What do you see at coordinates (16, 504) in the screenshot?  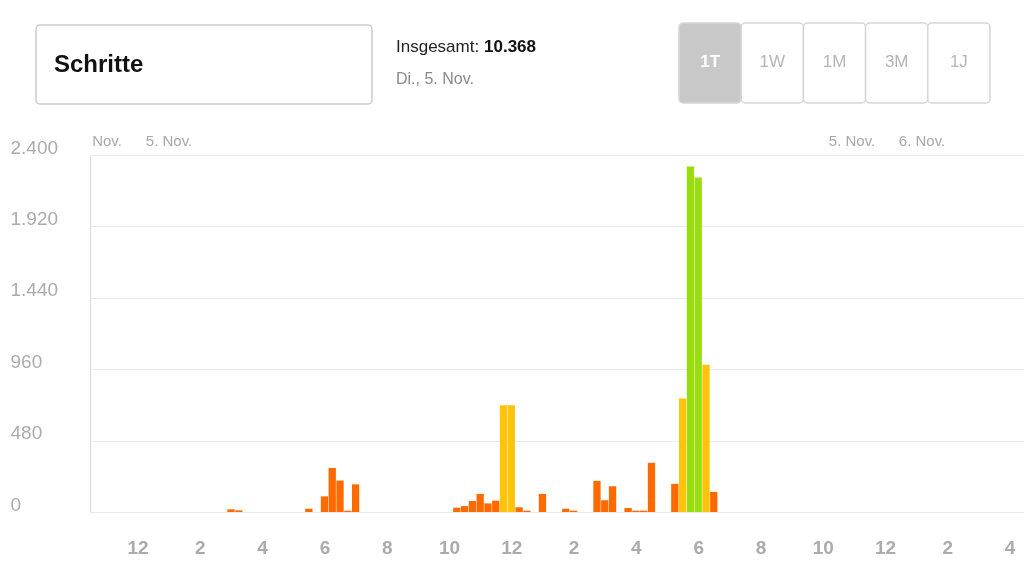 I see `y-tick-label: 0` at bounding box center [16, 504].